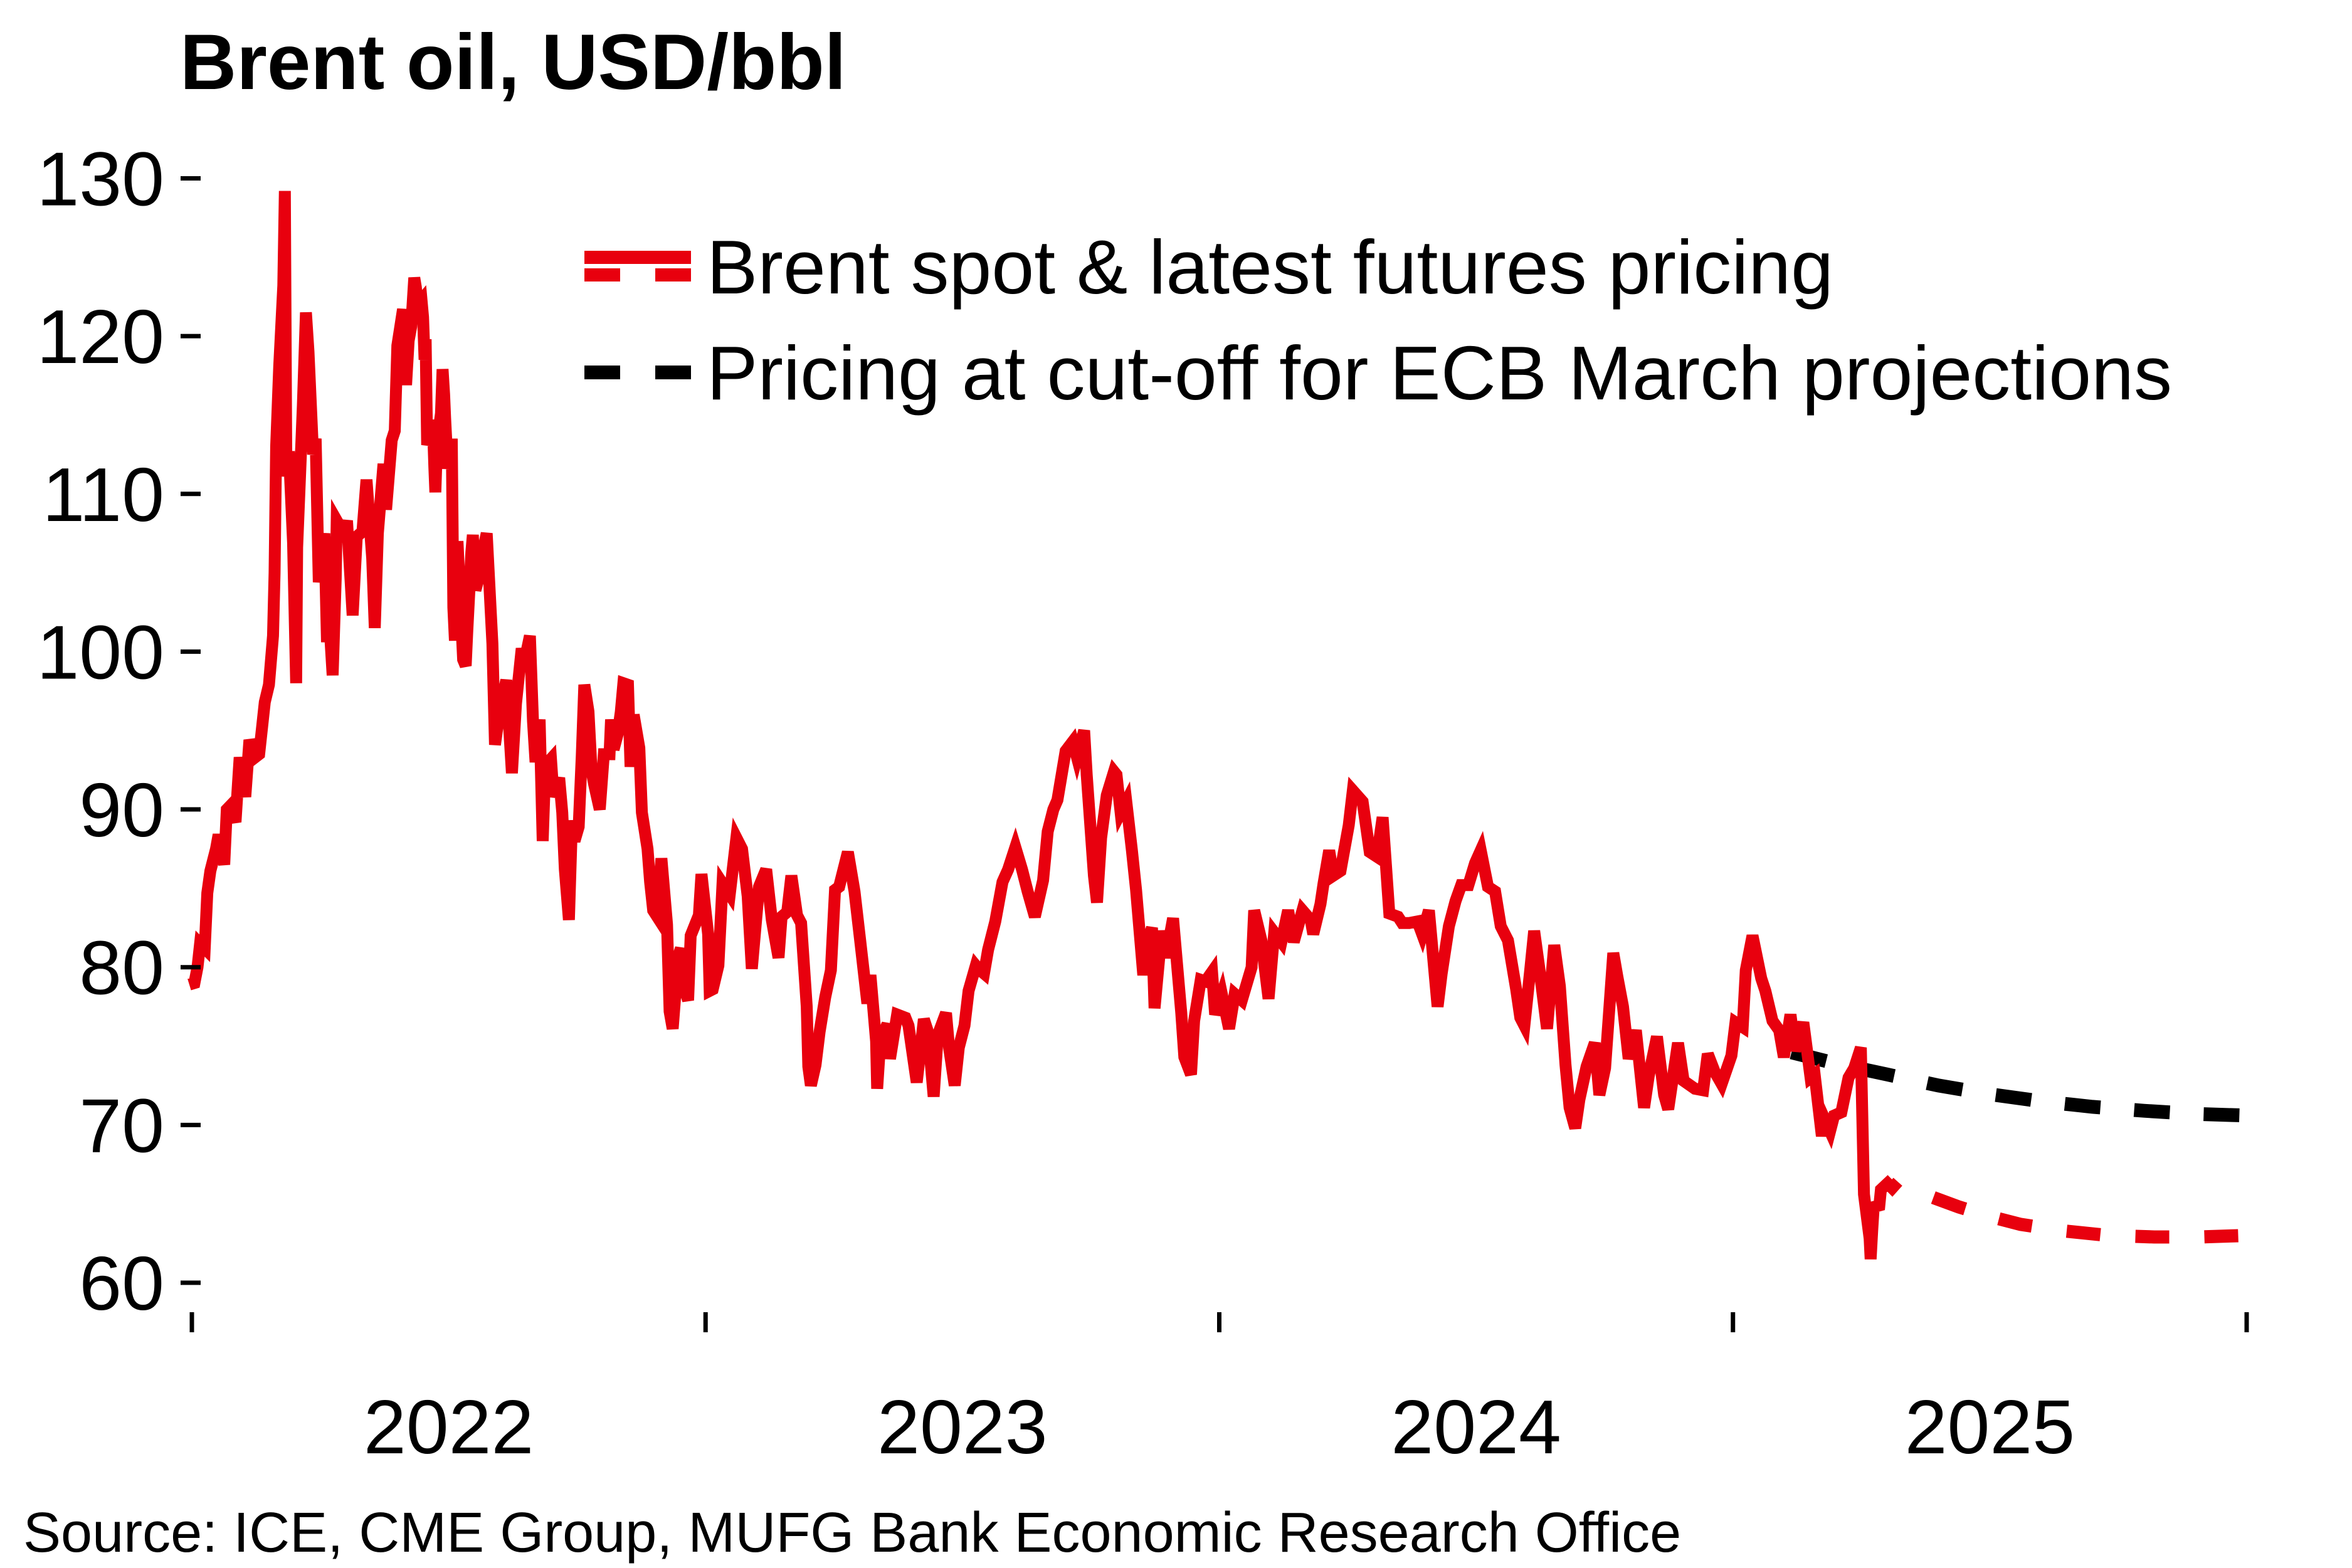 The height and width of the screenshot is (1568, 2352). I want to click on x-tick-label: 2022, so click(449, 1427).